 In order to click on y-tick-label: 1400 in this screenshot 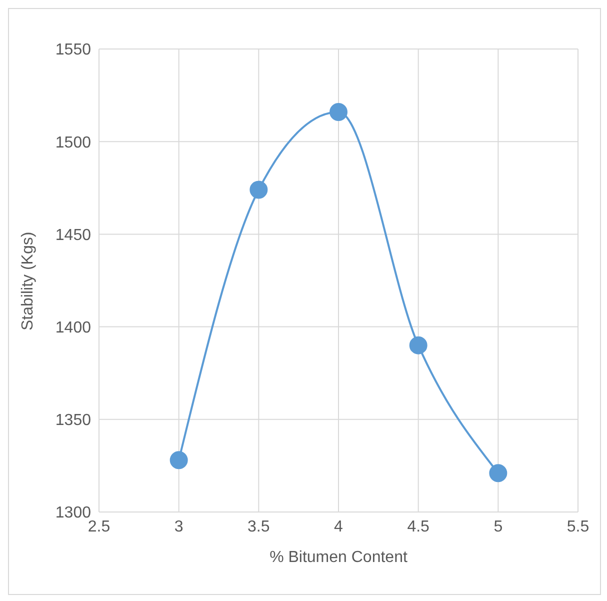, I will do `click(73, 327)`.